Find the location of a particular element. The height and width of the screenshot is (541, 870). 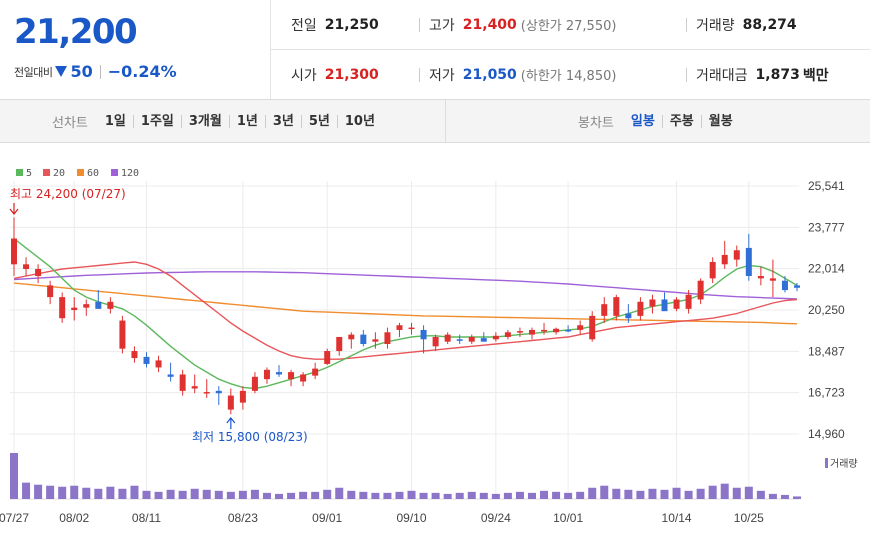

period-3y: 3년 is located at coordinates (282, 121).